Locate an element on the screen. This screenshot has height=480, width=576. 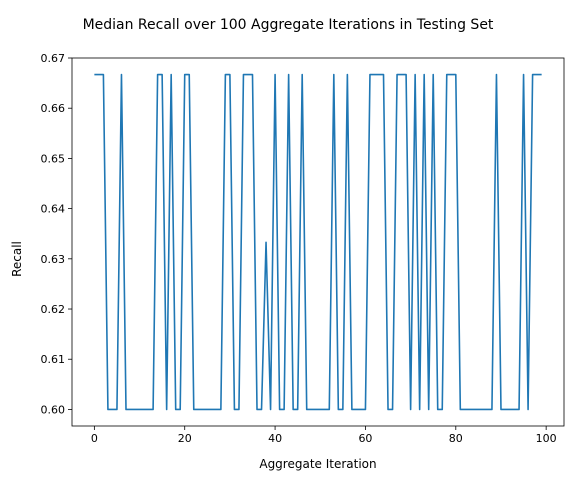
y-tick-label: 0.64 is located at coordinates (53, 209).